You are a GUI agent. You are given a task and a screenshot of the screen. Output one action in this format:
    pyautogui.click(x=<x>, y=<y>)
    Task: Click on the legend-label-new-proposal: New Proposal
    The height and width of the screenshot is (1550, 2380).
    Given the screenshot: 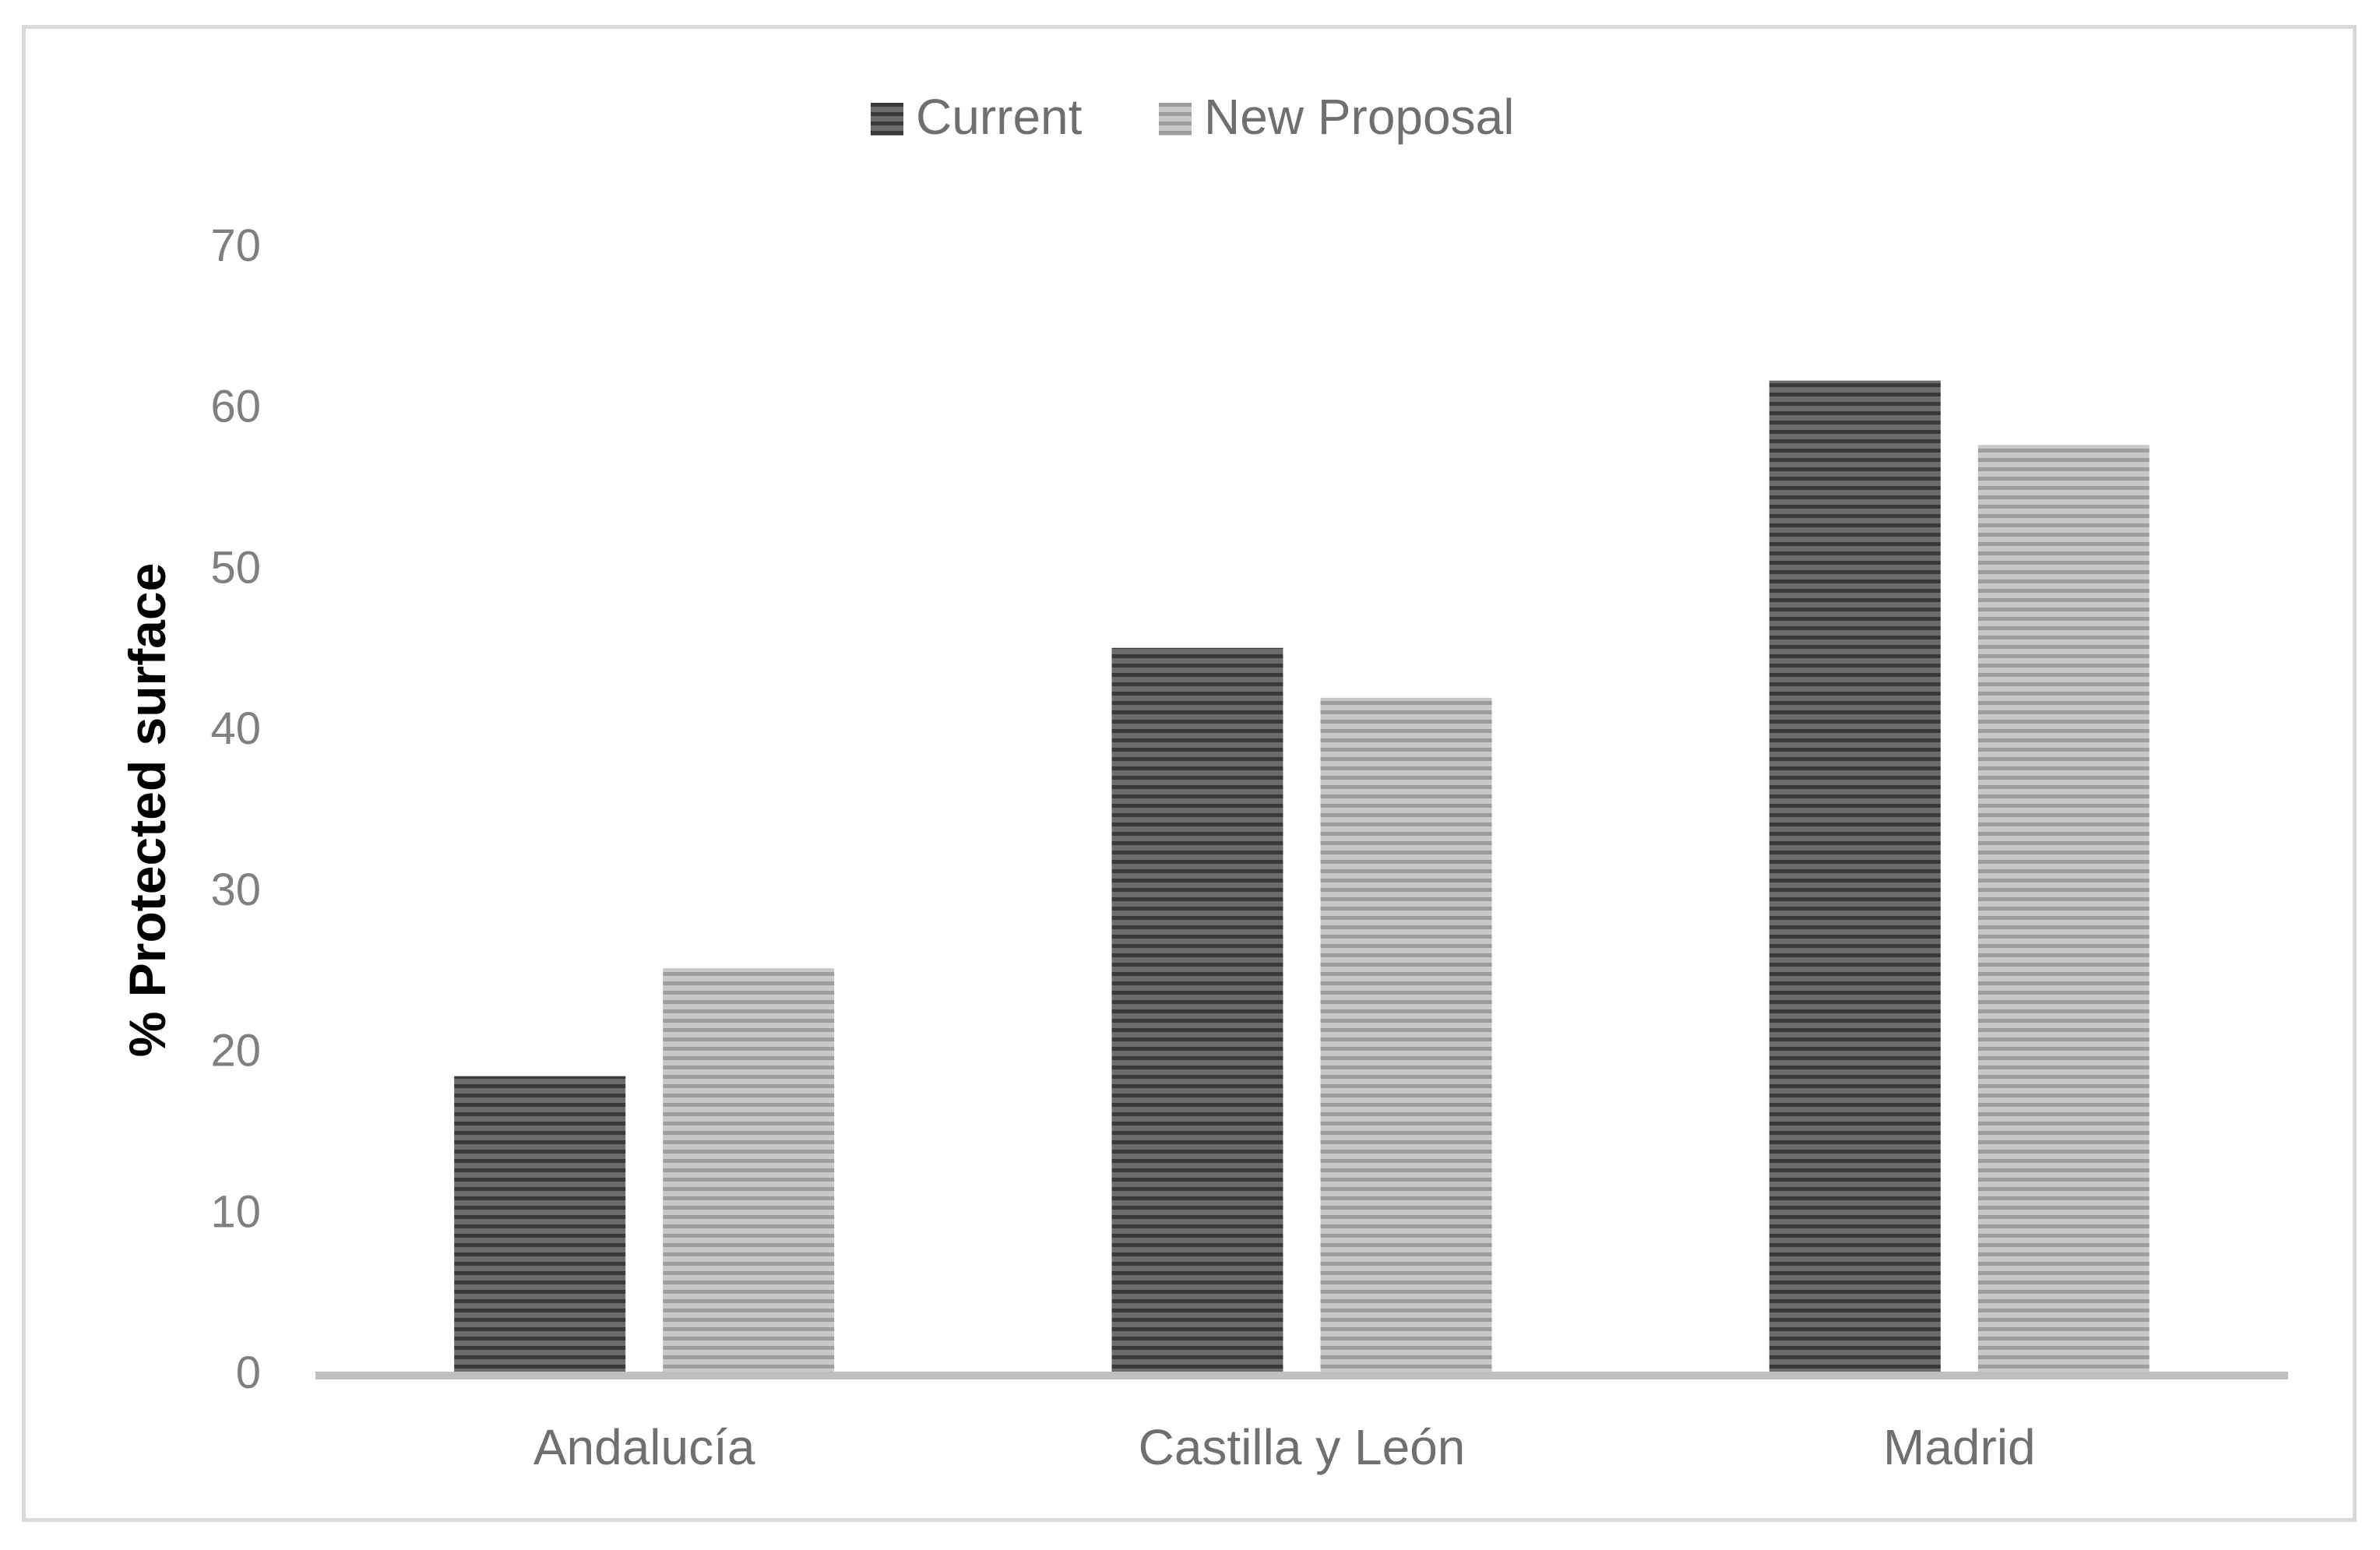 What is the action you would take?
    pyautogui.click(x=1359, y=117)
    